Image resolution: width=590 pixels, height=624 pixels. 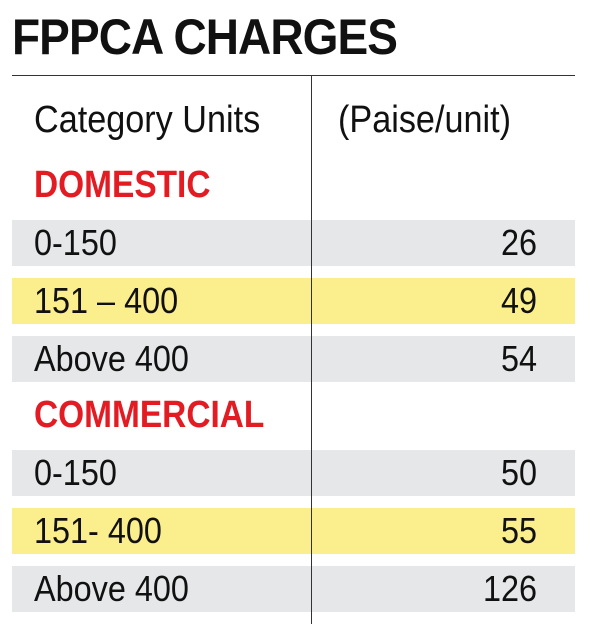 What do you see at coordinates (293, 75) in the screenshot?
I see `title-rule` at bounding box center [293, 75].